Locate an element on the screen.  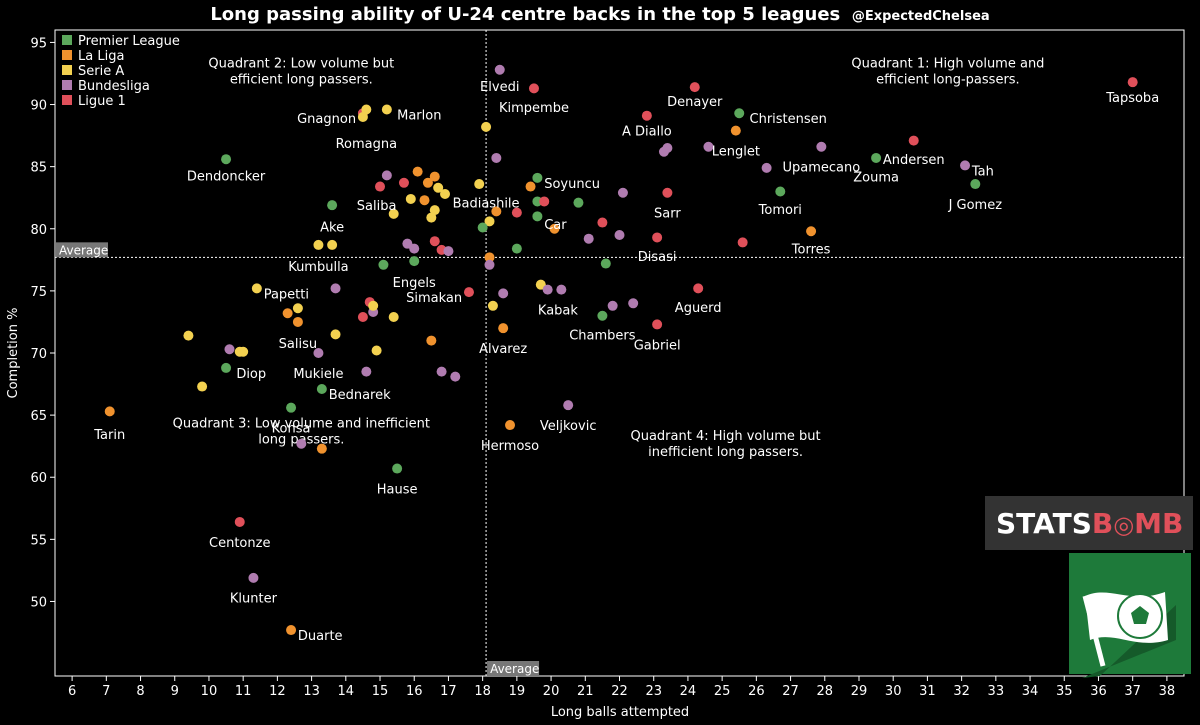
chart-subtitle: @ExpectedChelsea is located at coordinates (921, 16).